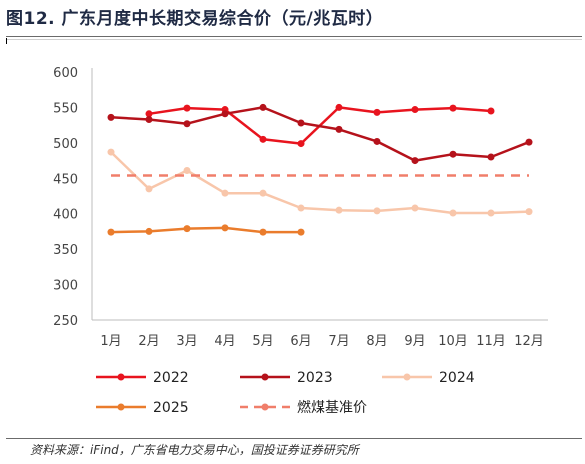 This screenshot has width=585, height=464. What do you see at coordinates (491, 341) in the screenshot?
I see `x-tick-label: 11月` at bounding box center [491, 341].